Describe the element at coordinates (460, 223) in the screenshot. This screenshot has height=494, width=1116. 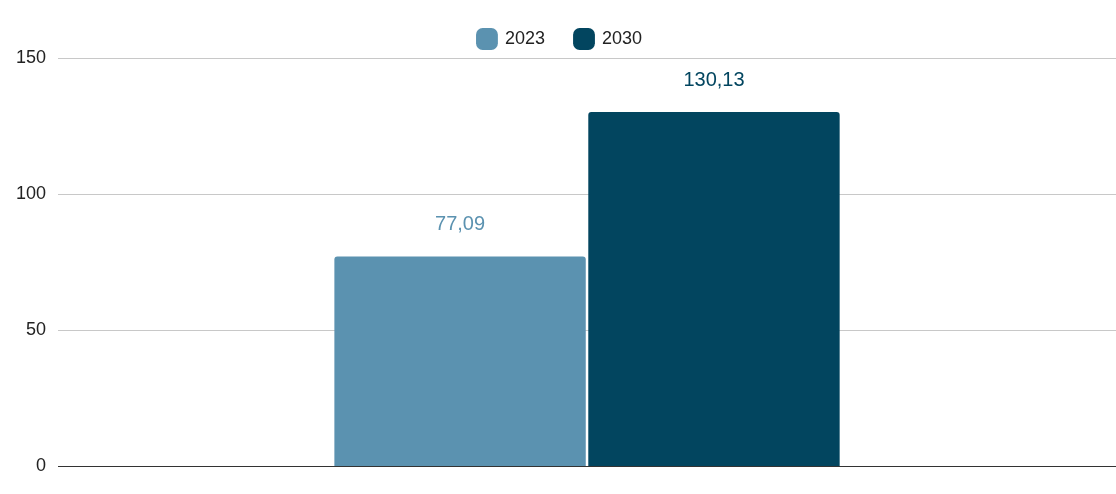
I see `data-label: 77,09` at that location.